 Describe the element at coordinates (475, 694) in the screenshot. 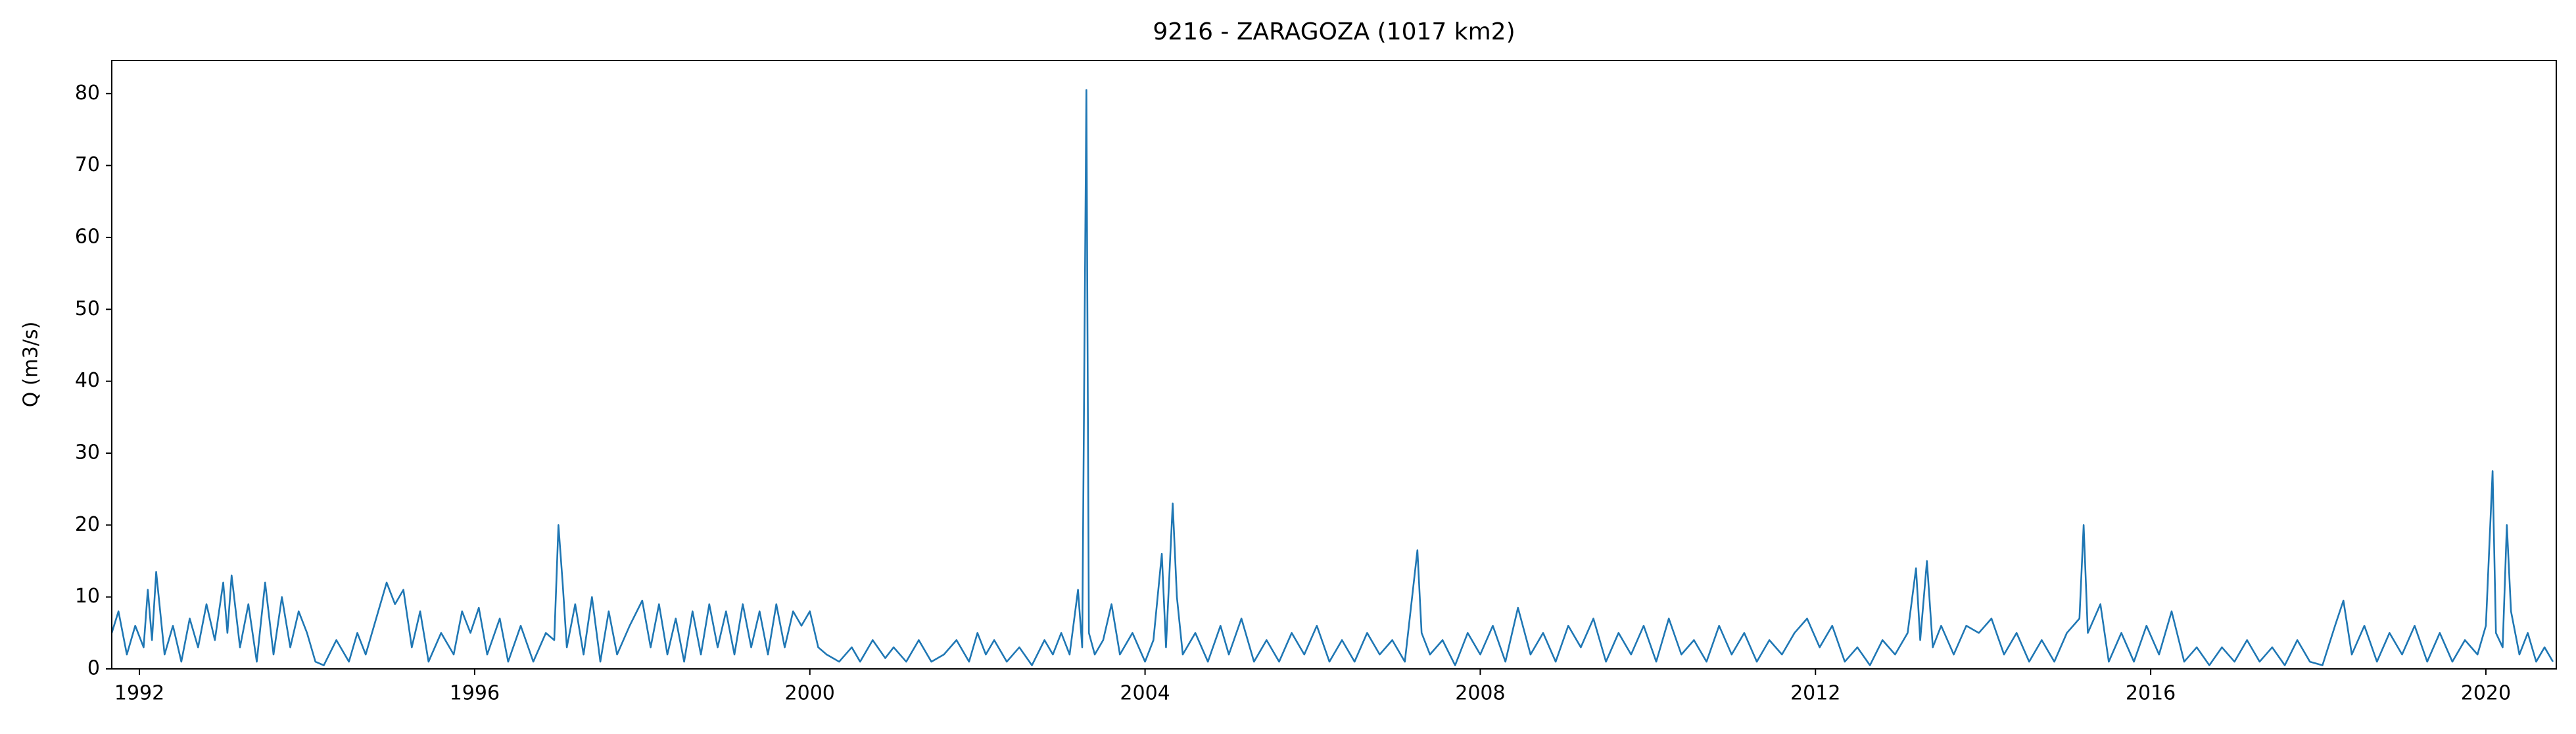

I see `x-tick-label: 1996` at that location.